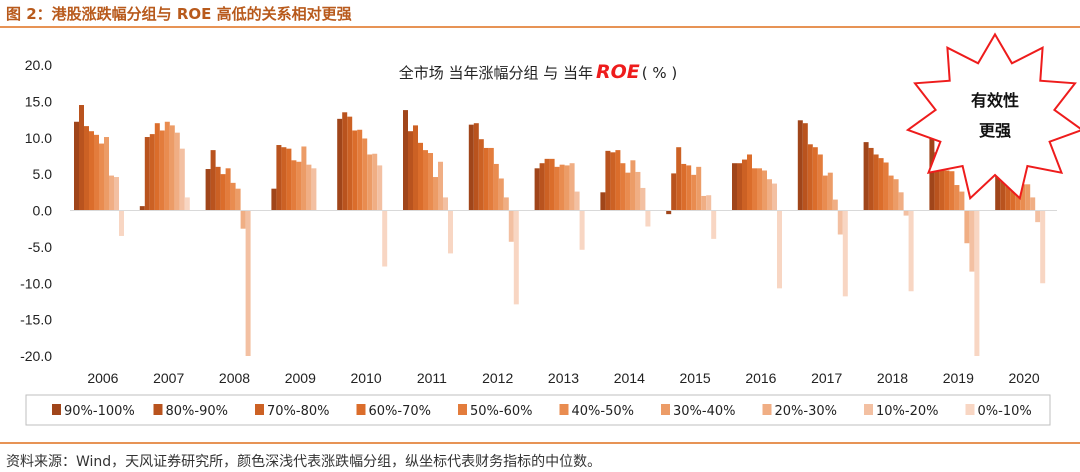 The width and height of the screenshot is (1080, 472). I want to click on legend-box, so click(538, 410).